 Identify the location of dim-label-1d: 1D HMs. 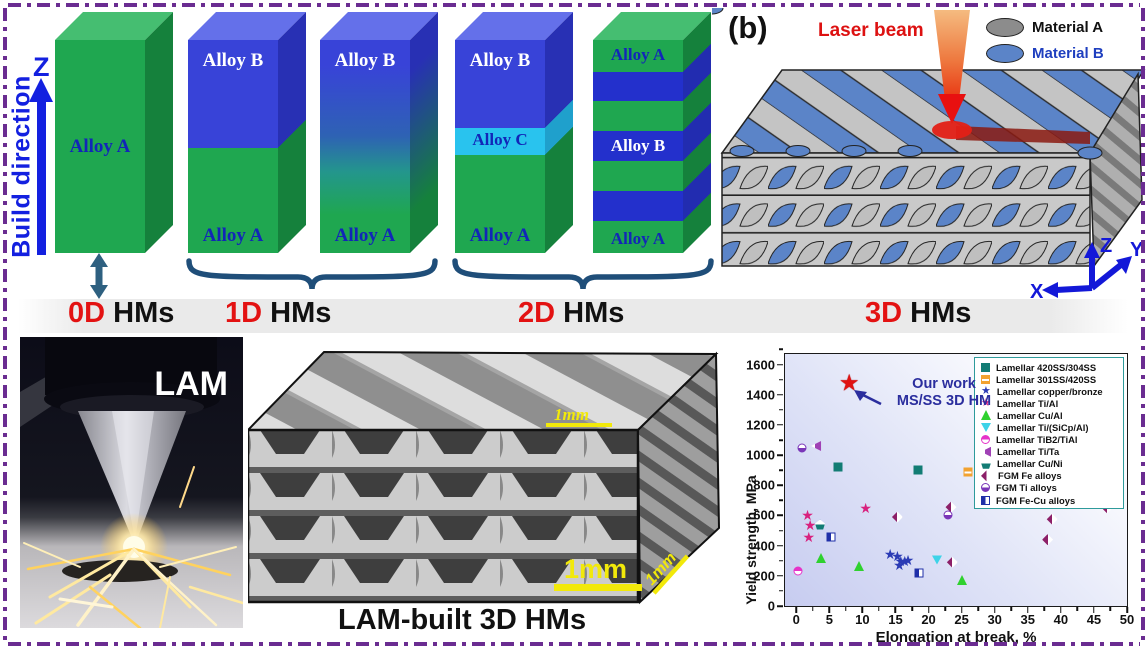
(278, 313).